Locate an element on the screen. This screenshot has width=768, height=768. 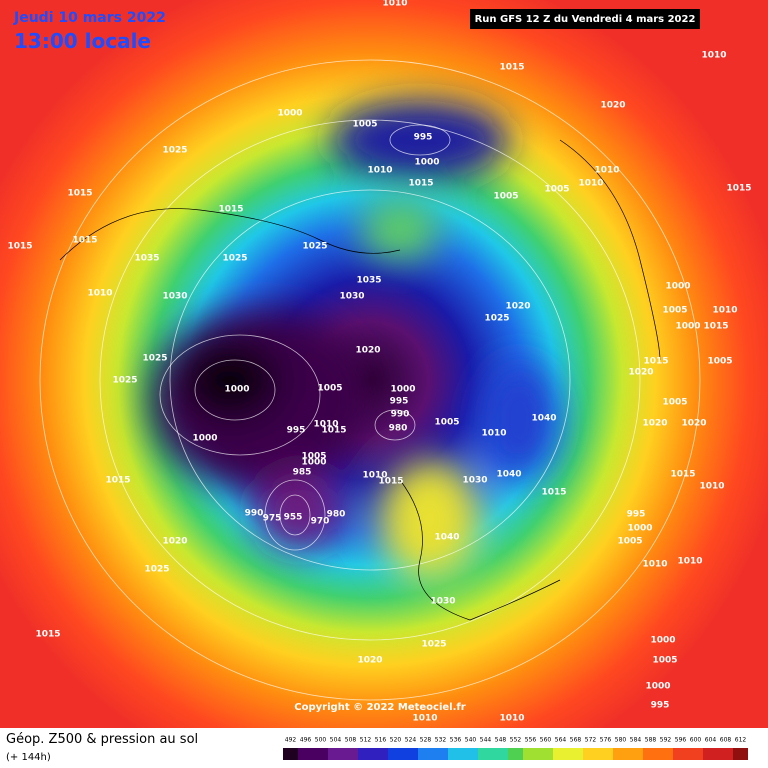
isobar-label: 1040 is located at coordinates (508, 475).